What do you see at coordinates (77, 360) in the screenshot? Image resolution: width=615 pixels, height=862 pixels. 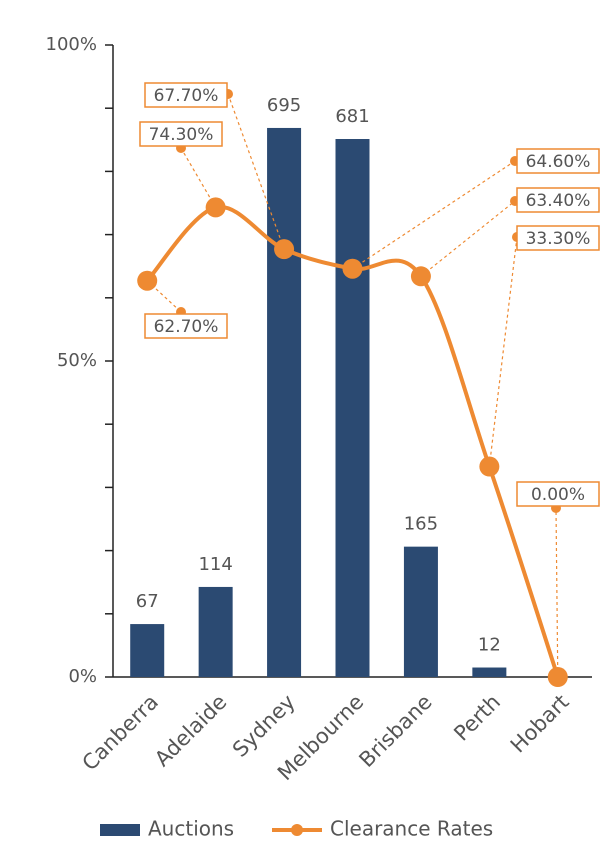 I see `y-tick-label: 50%` at bounding box center [77, 360].